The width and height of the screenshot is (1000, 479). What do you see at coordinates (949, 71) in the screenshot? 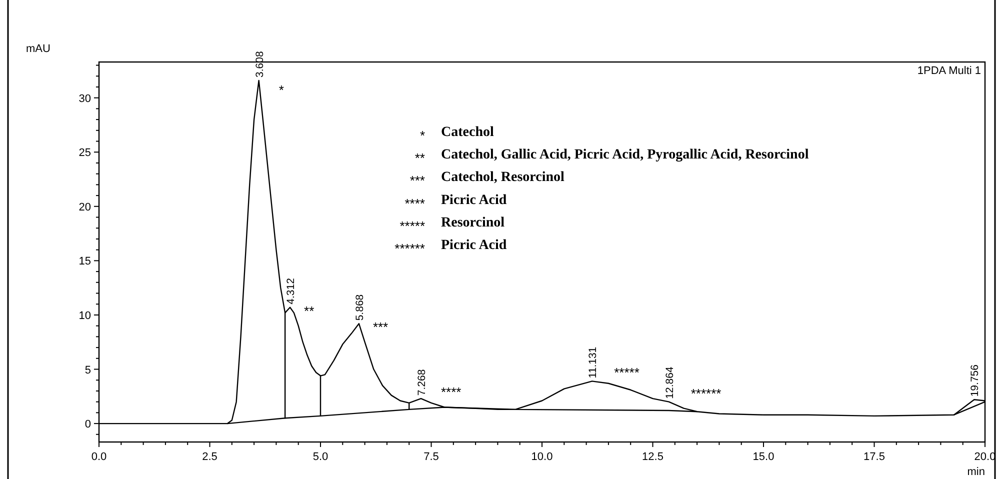
I see `chart-subtitle: 1PDA Multi 1` at bounding box center [949, 71].